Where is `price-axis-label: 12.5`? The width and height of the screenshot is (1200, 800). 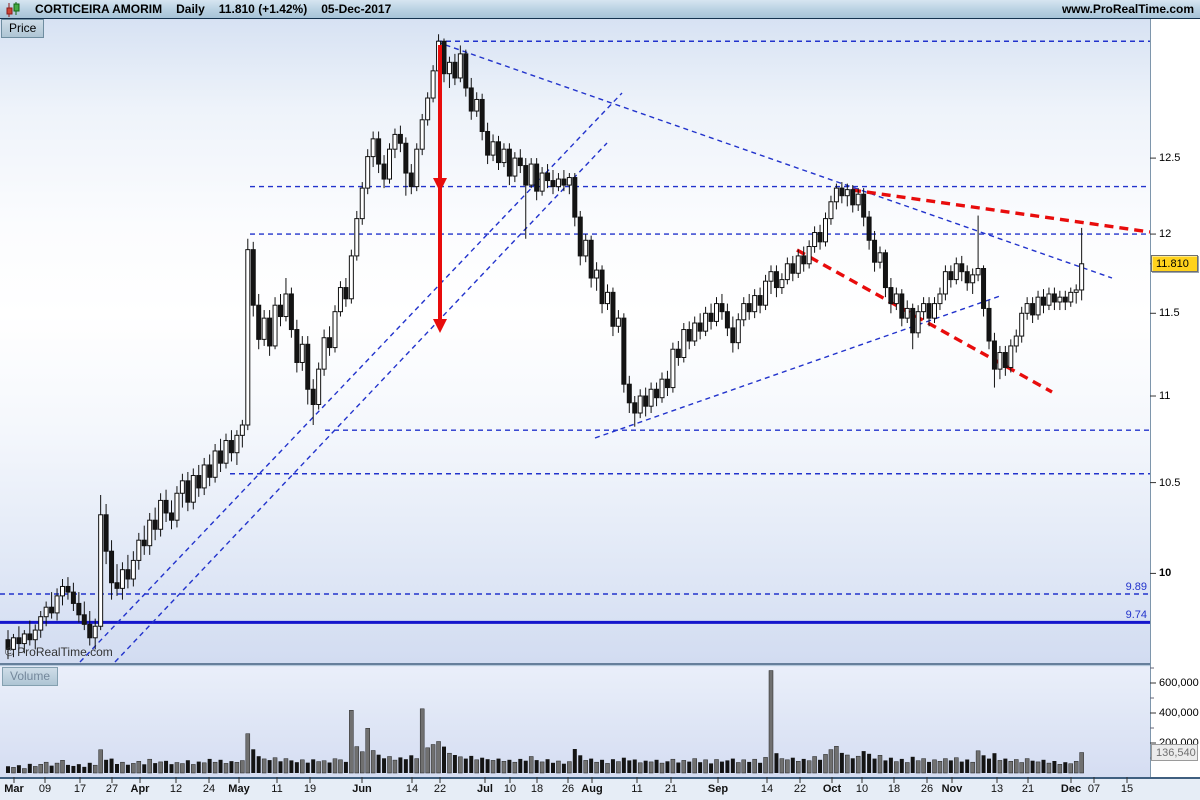
price-axis-label: 12.5 is located at coordinates (1170, 158).